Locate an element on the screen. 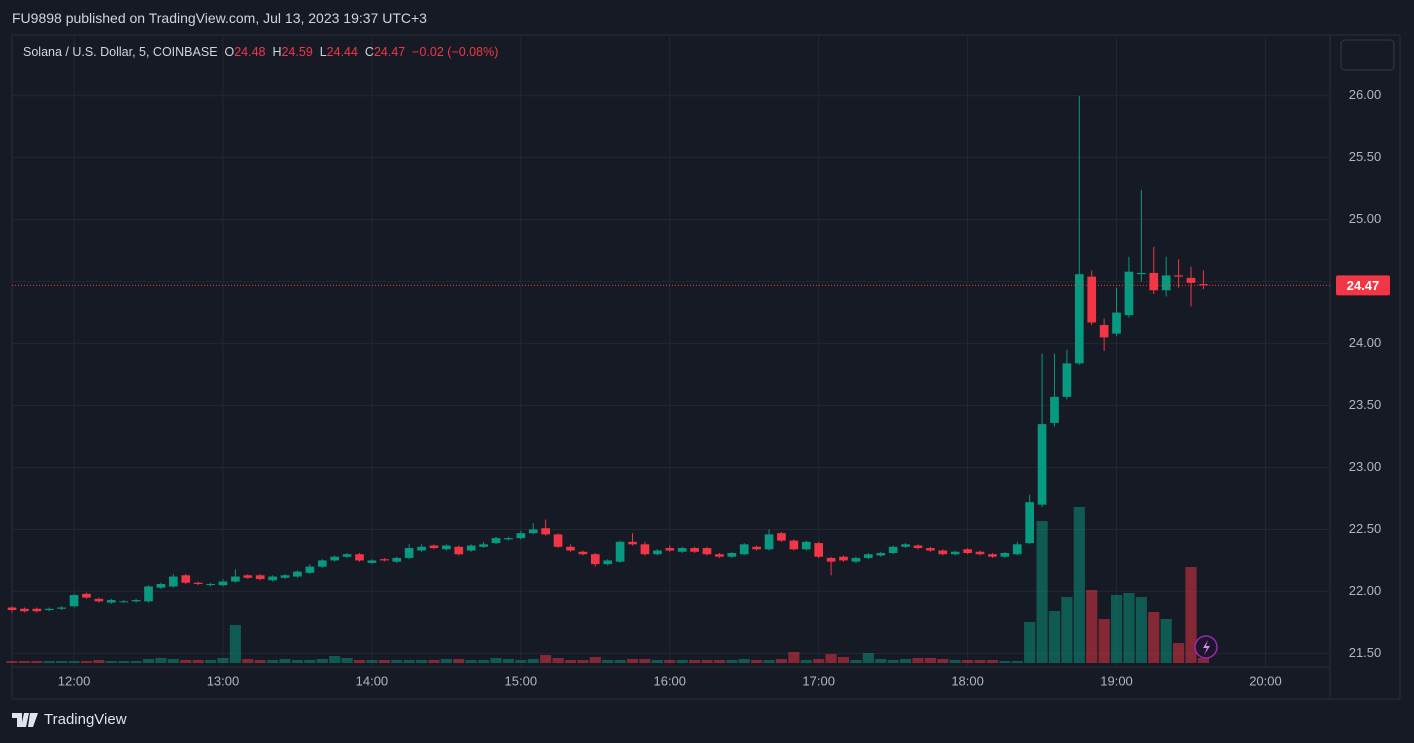 This screenshot has height=743, width=1414. x-tick-label: 16:00 is located at coordinates (669, 680).